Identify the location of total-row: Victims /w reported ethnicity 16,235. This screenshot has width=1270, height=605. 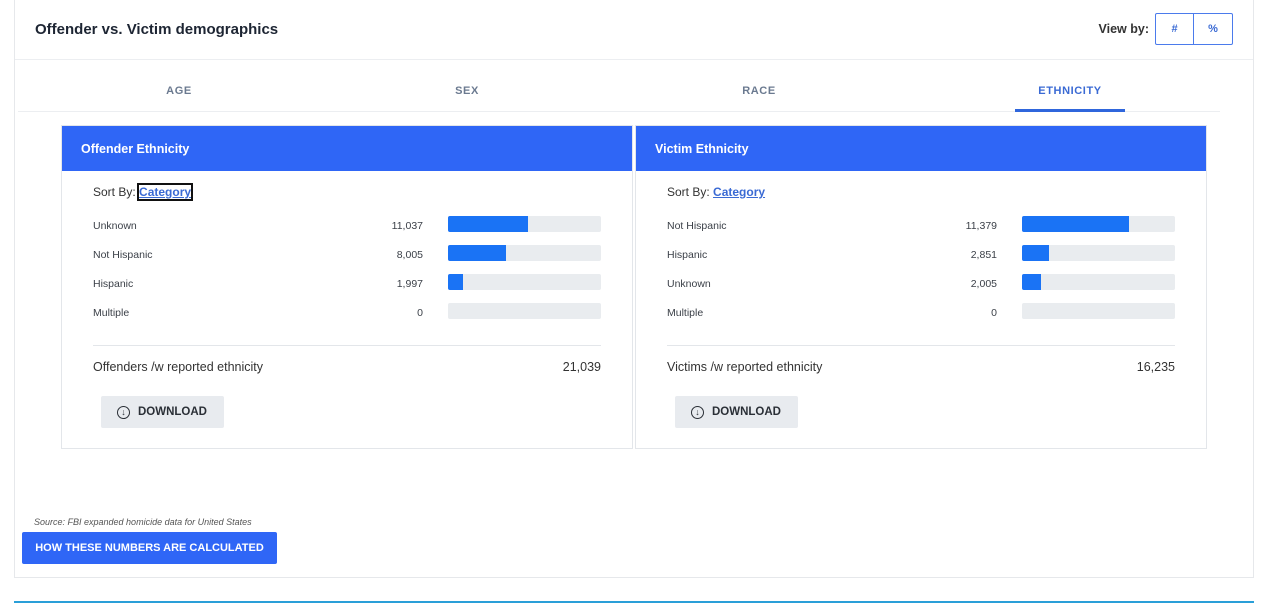
(921, 367).